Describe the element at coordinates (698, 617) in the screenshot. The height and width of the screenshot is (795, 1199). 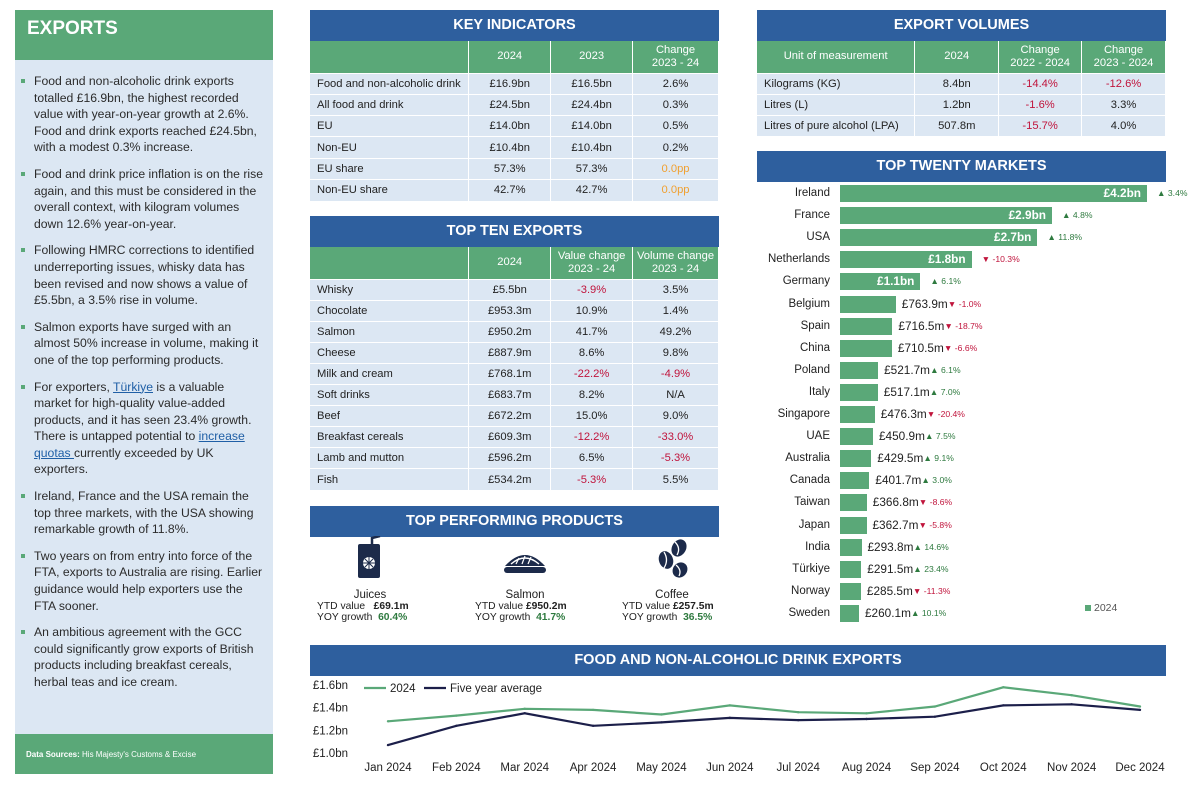
I see `yoy-value: 36.5%` at that location.